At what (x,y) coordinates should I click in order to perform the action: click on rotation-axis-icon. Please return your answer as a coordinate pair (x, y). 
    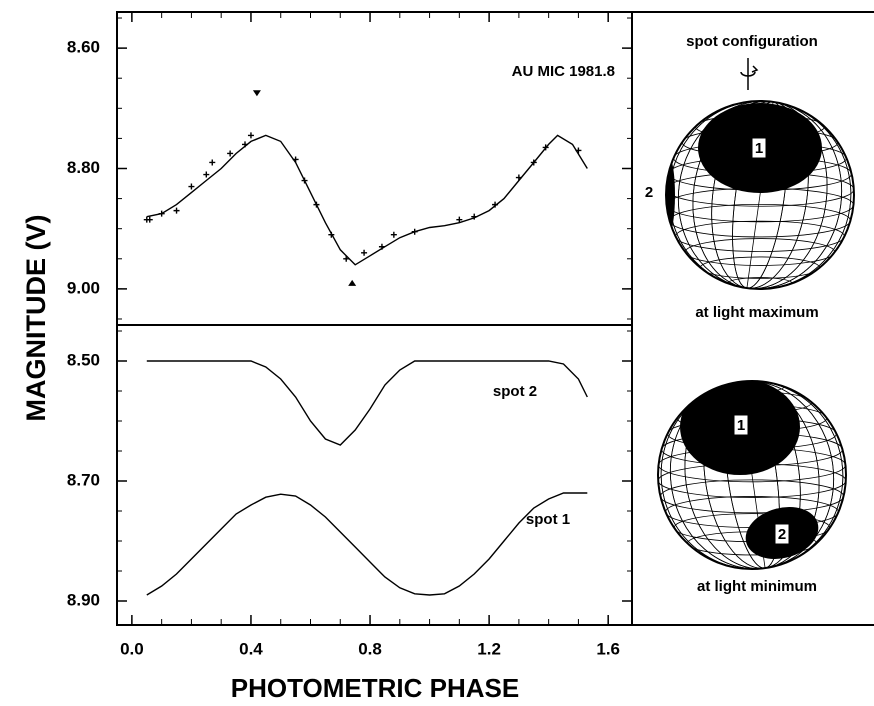
    Looking at the image, I should click on (749, 74).